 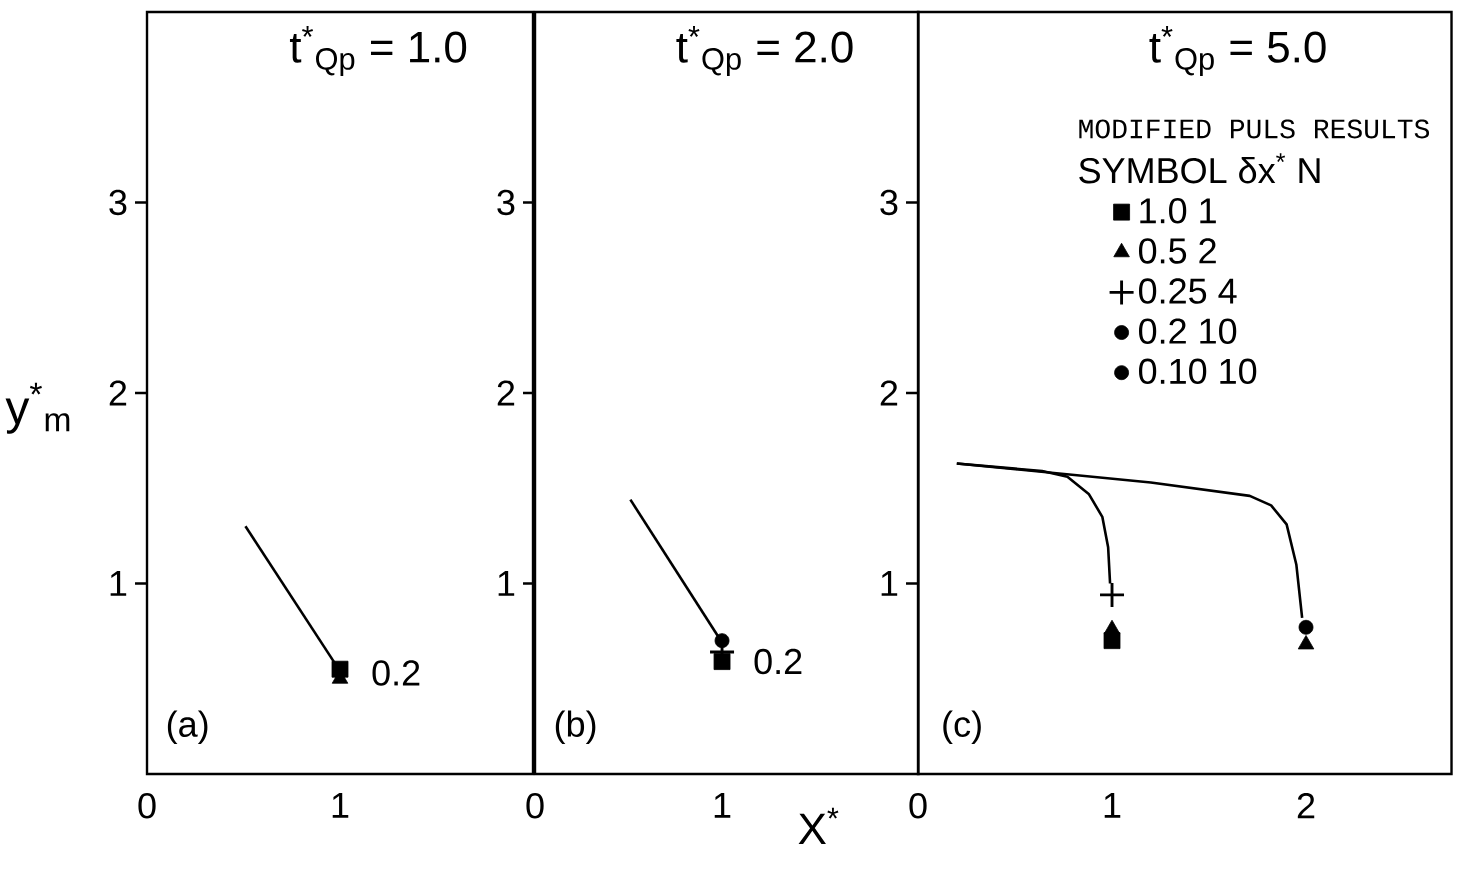 I want to click on chart-title: t$^{*}$$_{Qp}$ = 5.0, so click(x=1237, y=51).